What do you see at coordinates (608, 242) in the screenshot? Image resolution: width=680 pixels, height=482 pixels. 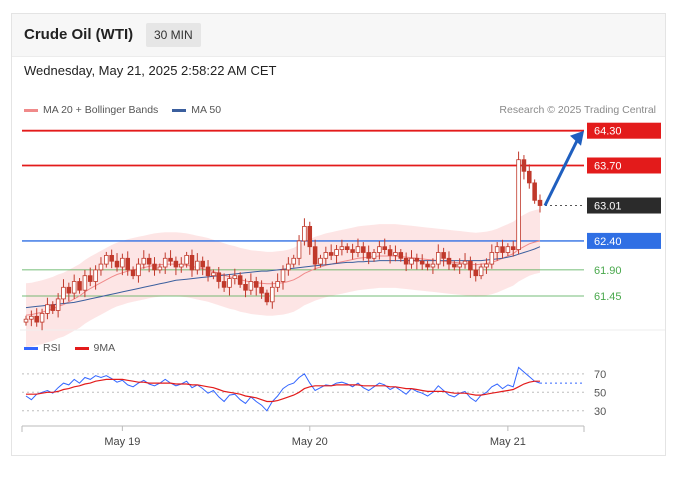 I see `level-label-62-40: 62.40` at bounding box center [608, 242].